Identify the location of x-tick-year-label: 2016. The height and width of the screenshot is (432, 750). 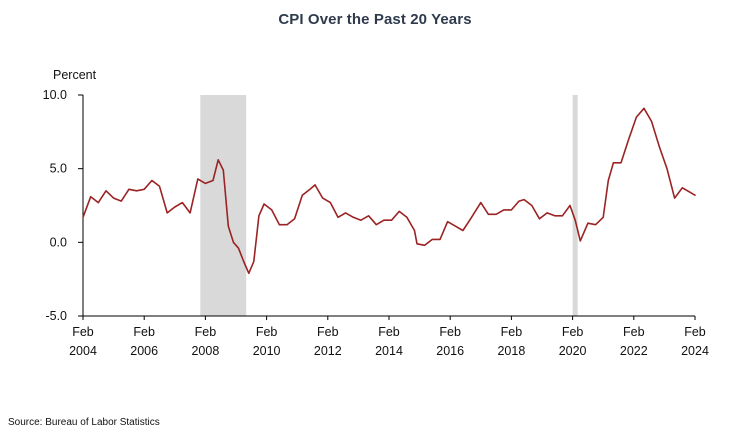
(450, 351).